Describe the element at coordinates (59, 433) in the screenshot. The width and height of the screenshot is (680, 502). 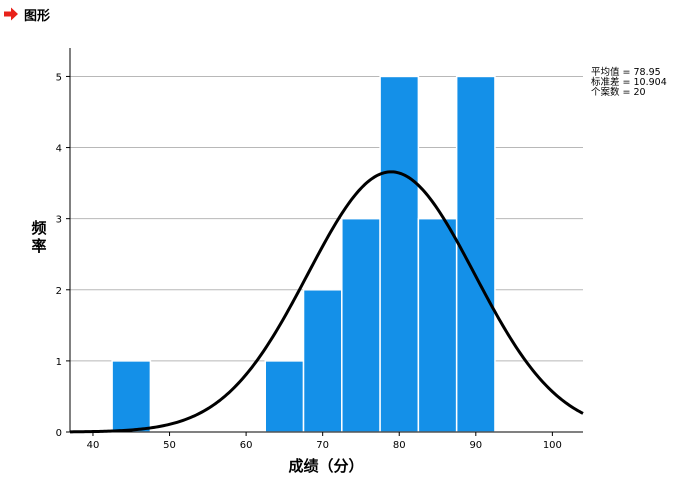
I see `y-tick-label: 0` at that location.